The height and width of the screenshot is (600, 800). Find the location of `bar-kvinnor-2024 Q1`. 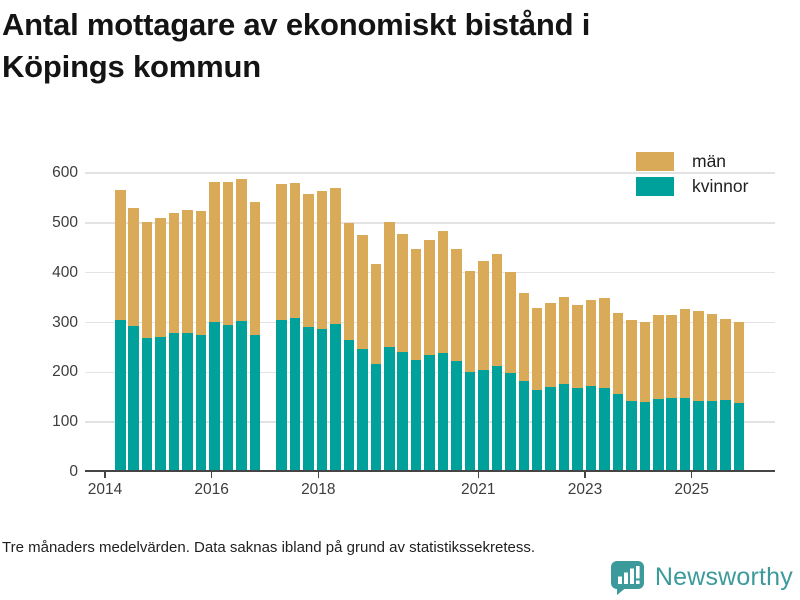

bar-kvinnor-2024 Q1 is located at coordinates (645, 437).